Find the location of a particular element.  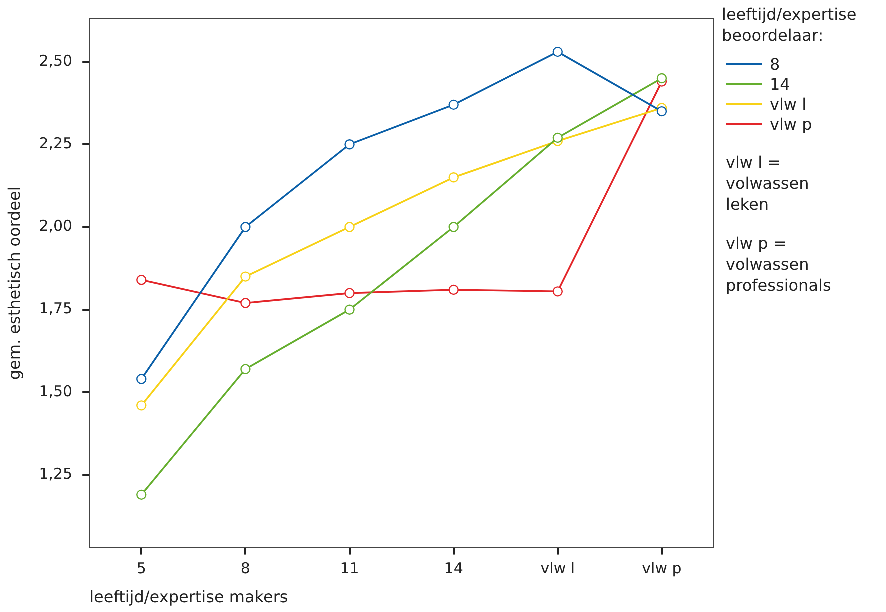

y-tick-label: 2,00 is located at coordinates (56, 226).